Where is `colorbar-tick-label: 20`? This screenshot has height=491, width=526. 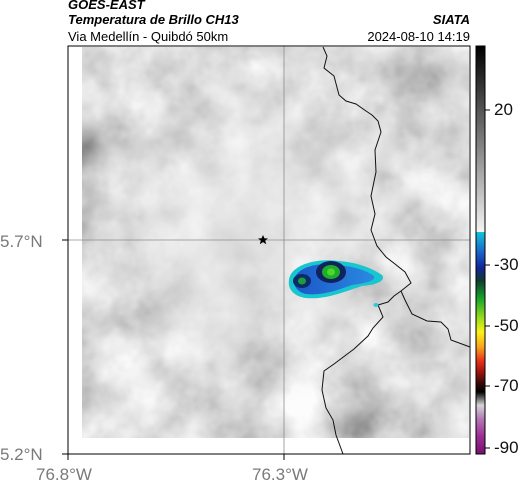
colorbar-tick-label: 20 is located at coordinates (503, 109).